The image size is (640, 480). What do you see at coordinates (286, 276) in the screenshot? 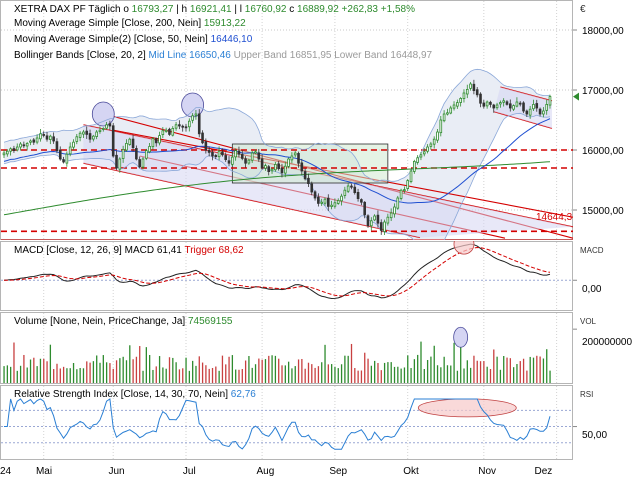
I see `macd-panel` at bounding box center [286, 276].